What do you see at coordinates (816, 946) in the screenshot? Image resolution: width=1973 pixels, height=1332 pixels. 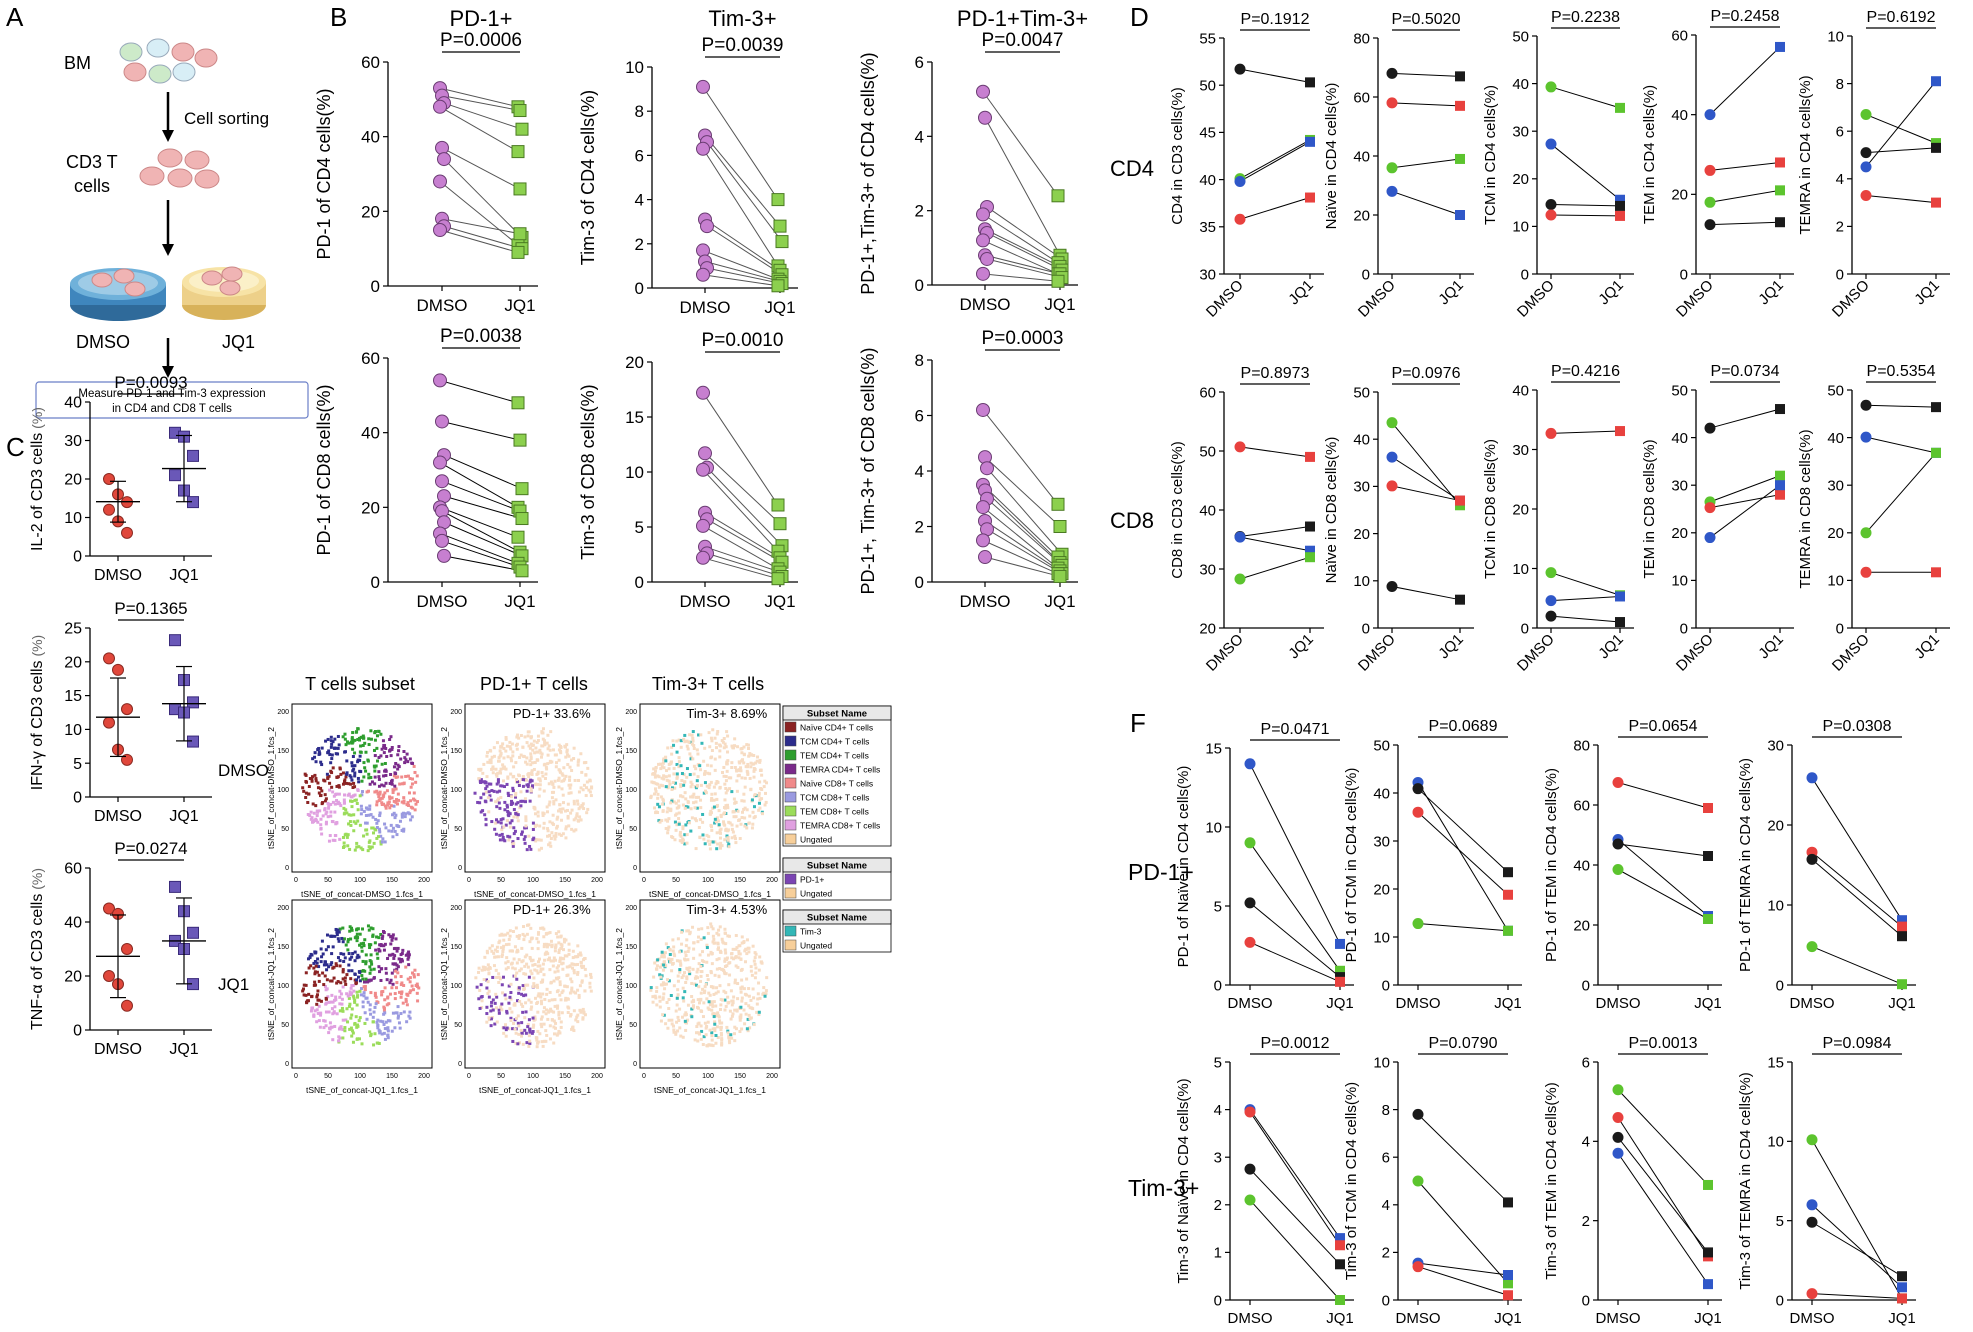 I see `legend-label: Ungated` at bounding box center [816, 946].